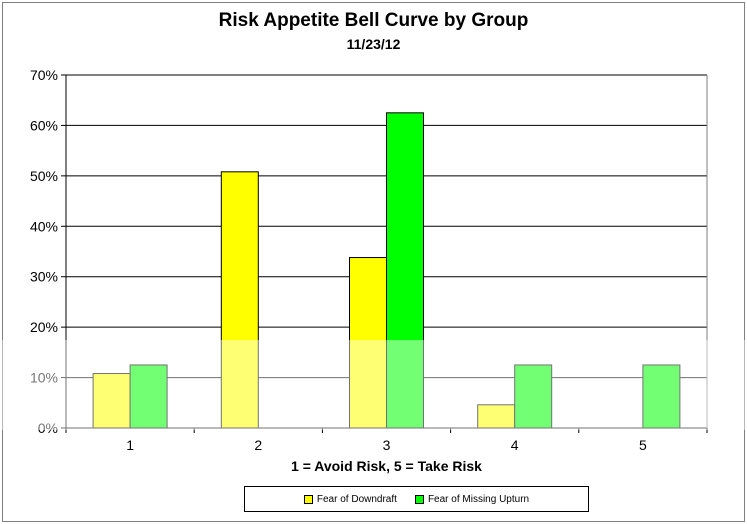 Image resolution: width=747 pixels, height=524 pixels. What do you see at coordinates (373, 20) in the screenshot?
I see `chart-title: Risk Appetite Bell Curve by Group` at bounding box center [373, 20].